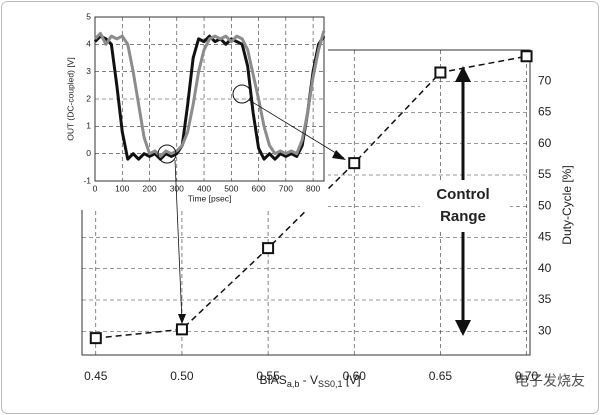 This screenshot has height=415, width=600. I want to click on label-part: SS0,1, so click(330, 384).